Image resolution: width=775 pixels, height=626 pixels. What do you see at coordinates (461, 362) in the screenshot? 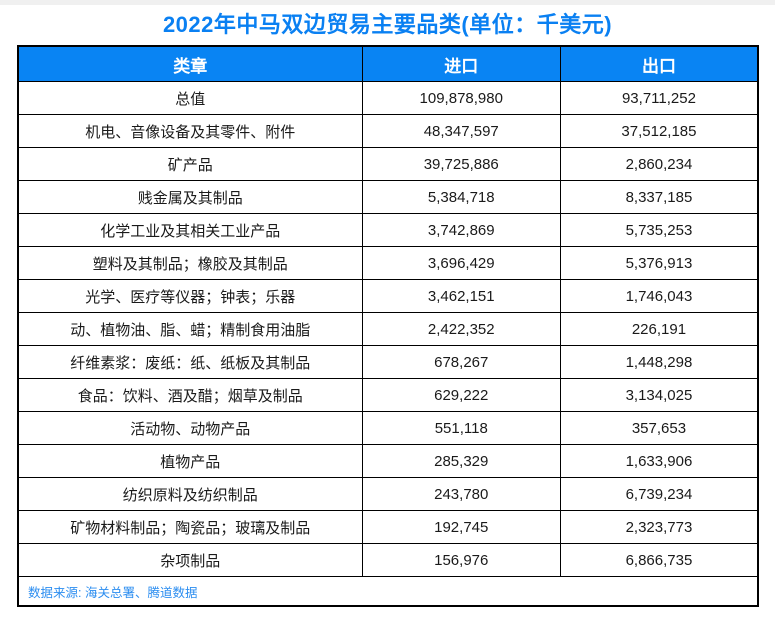
I see `import-cell: 678,267` at bounding box center [461, 362].